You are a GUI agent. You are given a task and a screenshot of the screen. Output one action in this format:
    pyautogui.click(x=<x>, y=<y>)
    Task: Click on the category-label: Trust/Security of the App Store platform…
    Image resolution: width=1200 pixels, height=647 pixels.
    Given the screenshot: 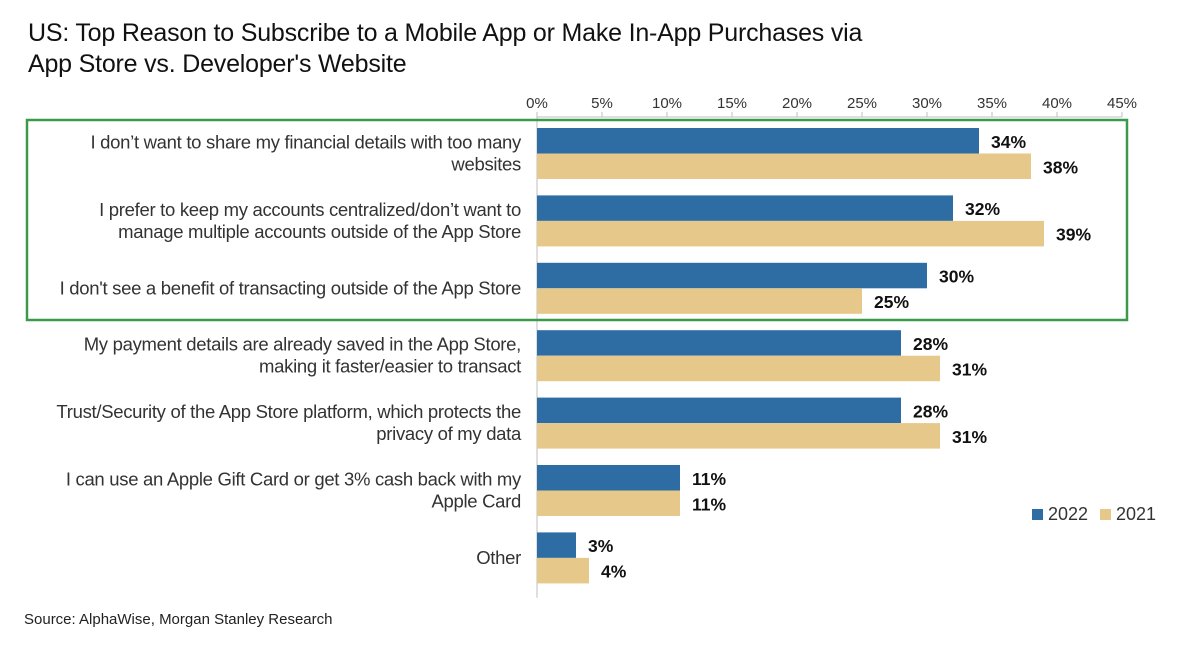 What is the action you would take?
    pyautogui.click(x=288, y=411)
    